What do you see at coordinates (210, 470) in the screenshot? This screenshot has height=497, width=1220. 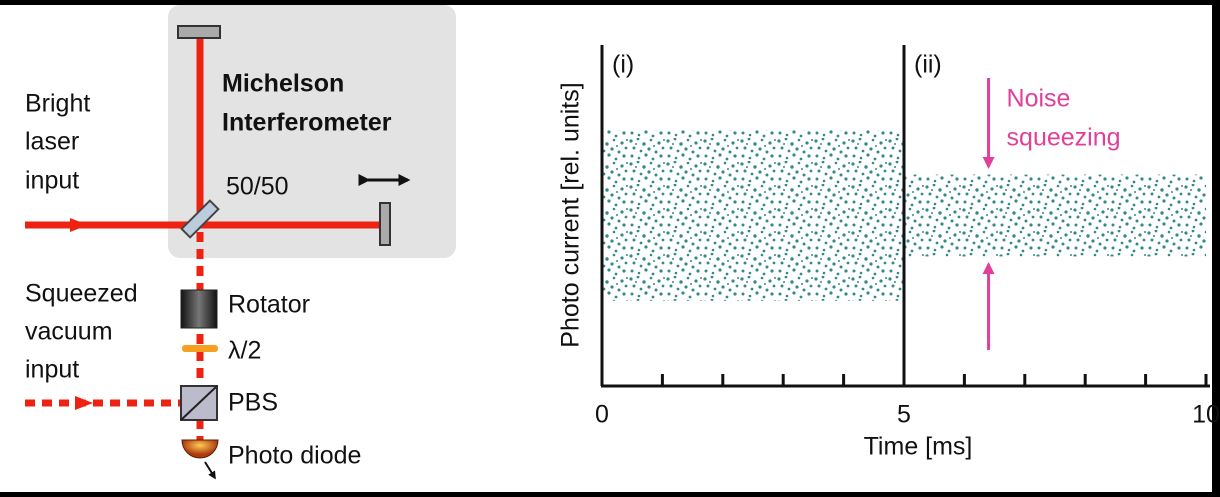 I see `output-arrow` at bounding box center [210, 470].